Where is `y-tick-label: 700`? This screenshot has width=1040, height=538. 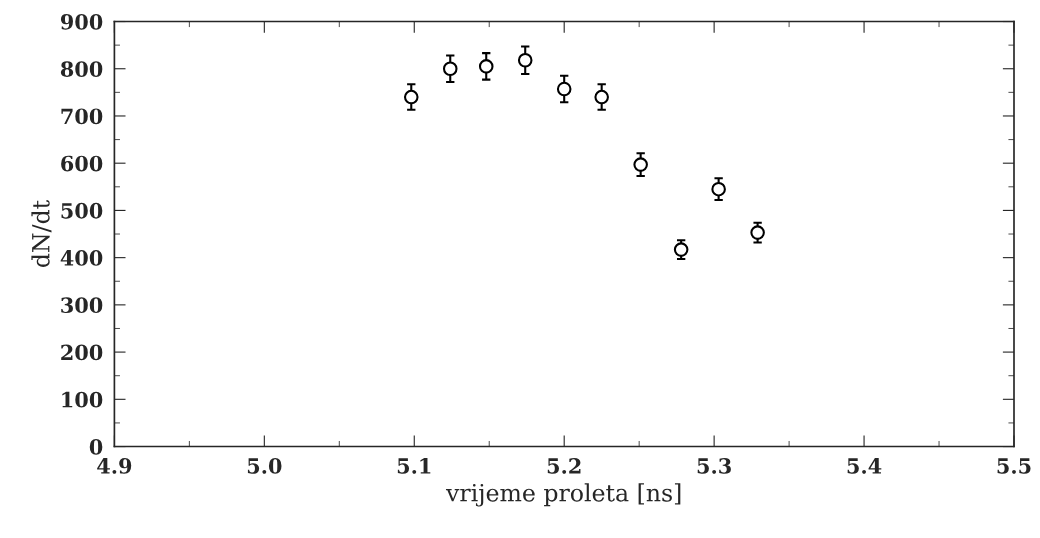 y-tick-label: 700 is located at coordinates (82, 116).